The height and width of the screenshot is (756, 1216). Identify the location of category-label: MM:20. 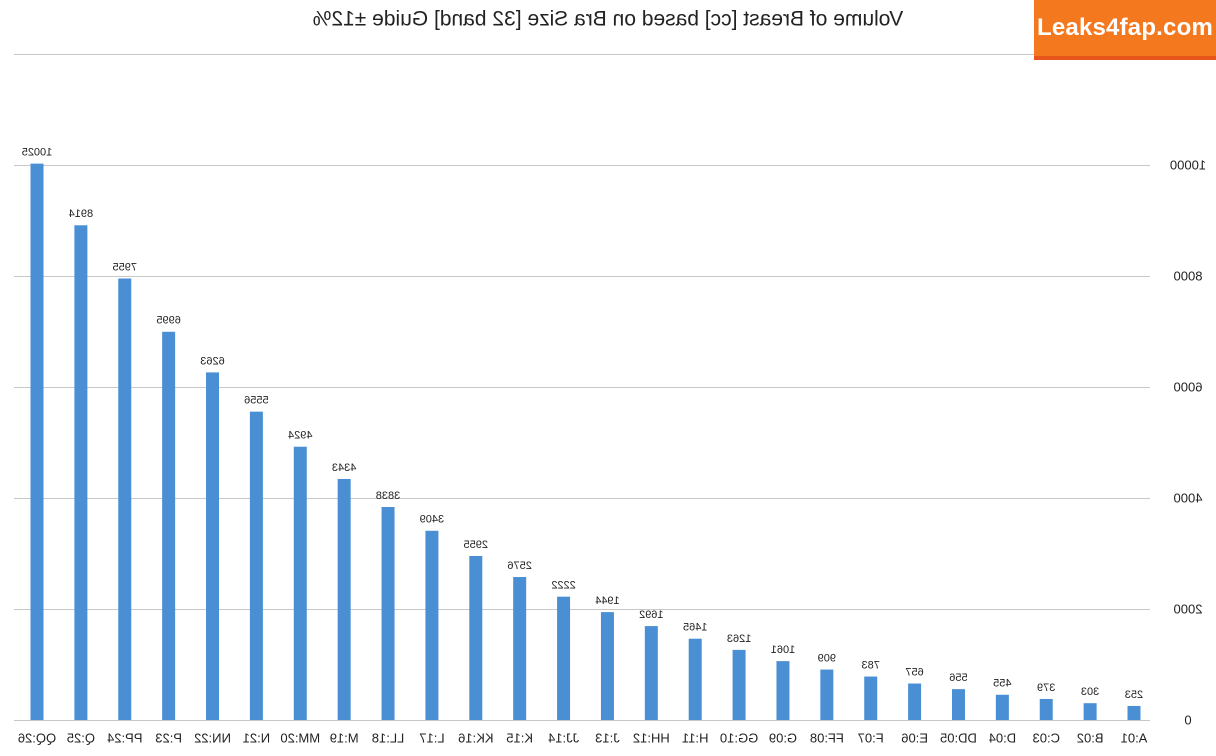
(300, 737).